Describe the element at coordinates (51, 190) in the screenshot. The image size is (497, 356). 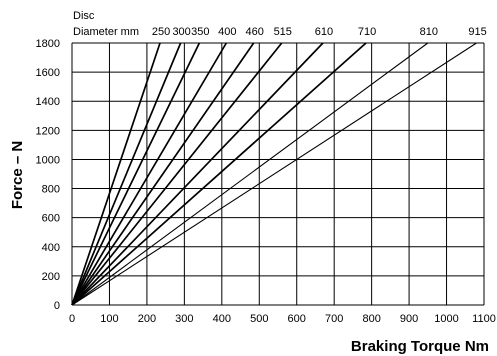
I see `y-tick-label: 800` at that location.